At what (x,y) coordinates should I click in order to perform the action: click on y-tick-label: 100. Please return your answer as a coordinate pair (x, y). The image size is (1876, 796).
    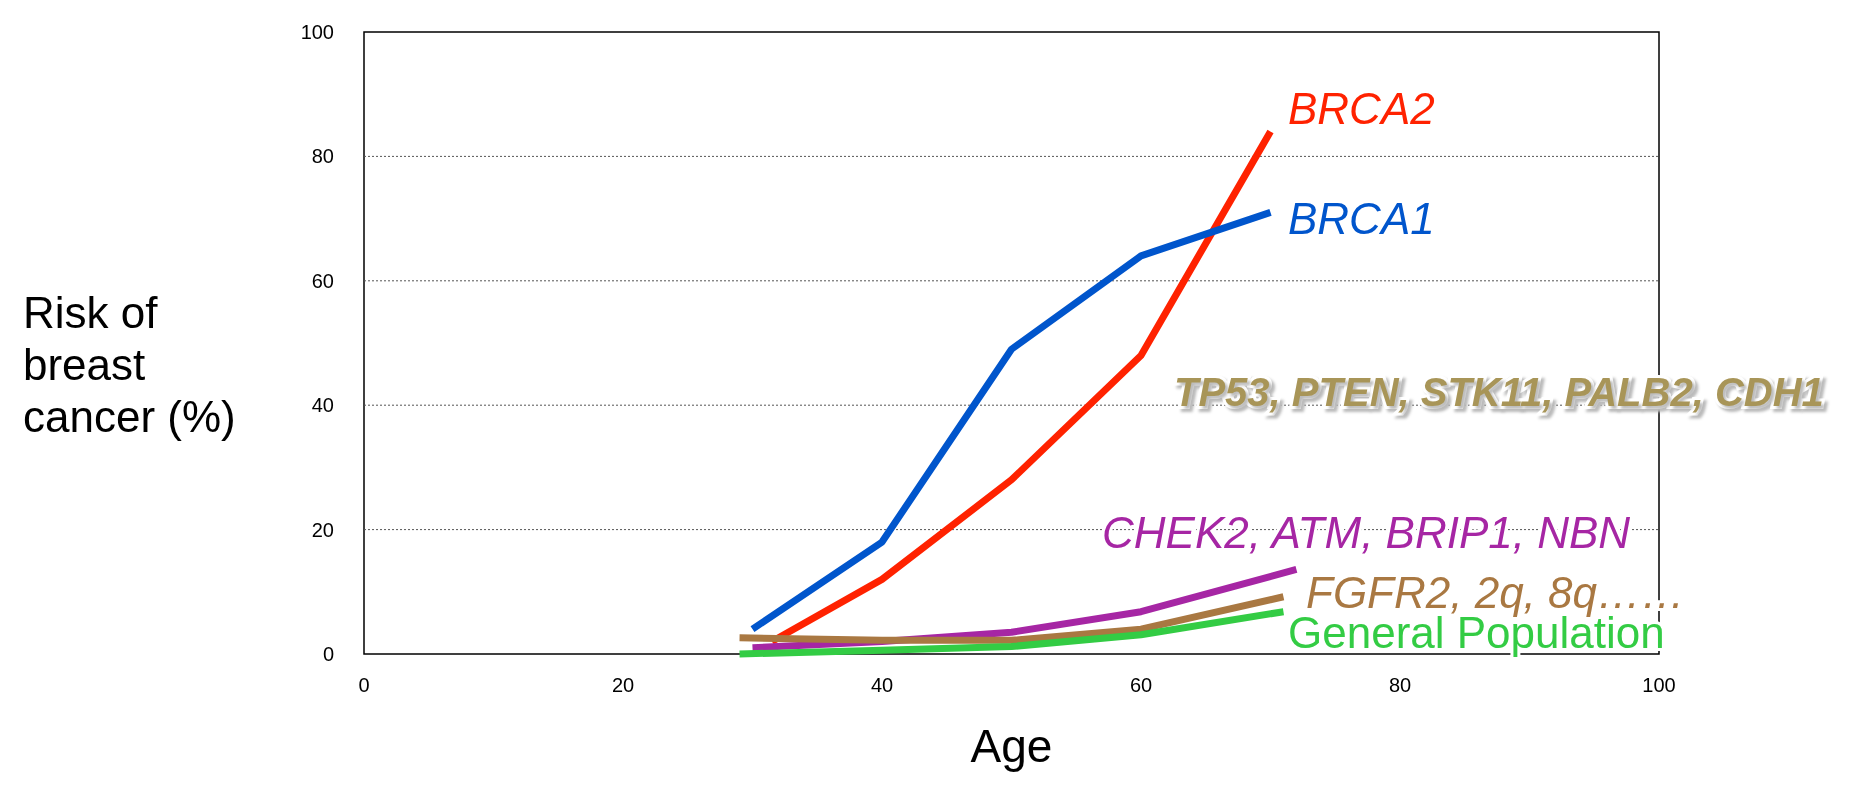
    Looking at the image, I should click on (317, 32).